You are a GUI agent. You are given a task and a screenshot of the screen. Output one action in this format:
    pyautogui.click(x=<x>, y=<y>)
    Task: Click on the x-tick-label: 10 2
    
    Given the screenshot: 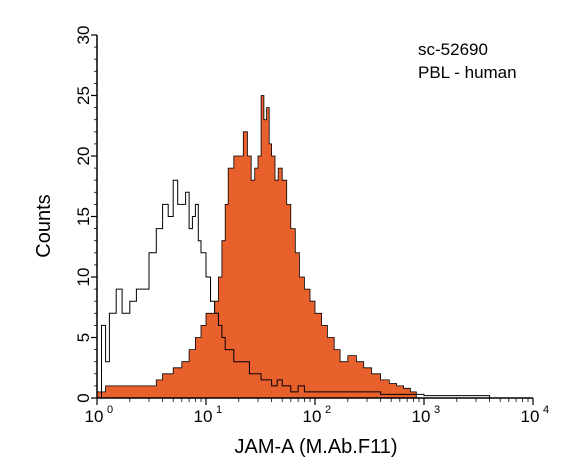 What is the action you would take?
    pyautogui.click(x=317, y=415)
    